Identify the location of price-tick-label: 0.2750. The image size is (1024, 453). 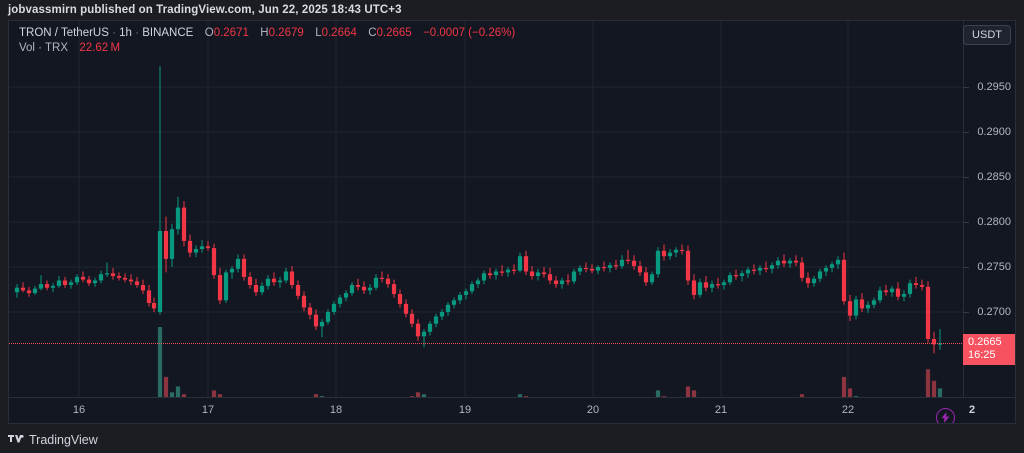
(994, 267).